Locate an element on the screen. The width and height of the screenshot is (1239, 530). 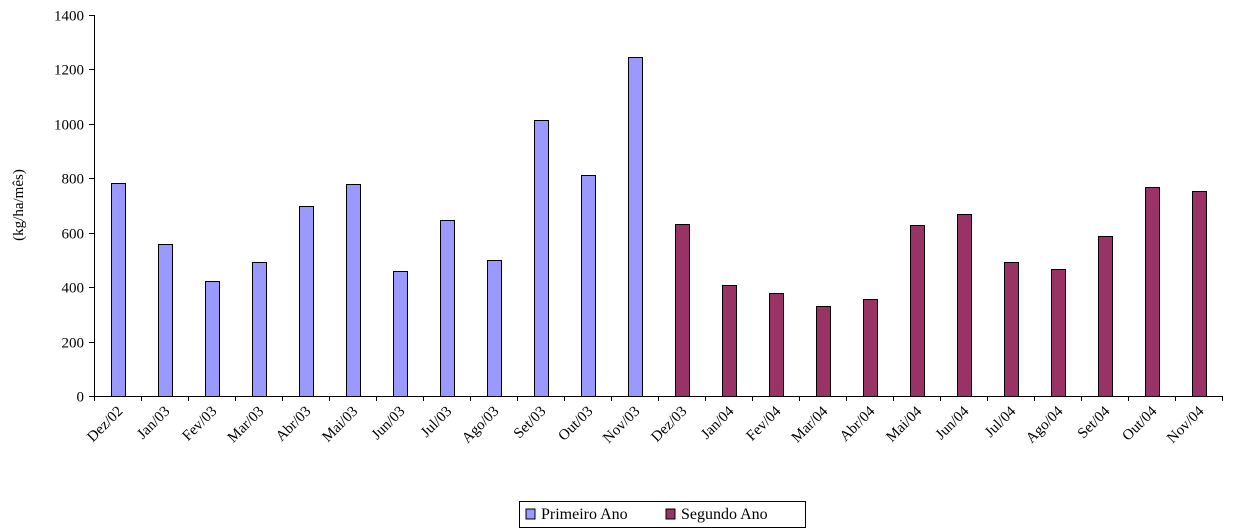
legend: Primeiro Ano Segundo Ano is located at coordinates (662, 514).